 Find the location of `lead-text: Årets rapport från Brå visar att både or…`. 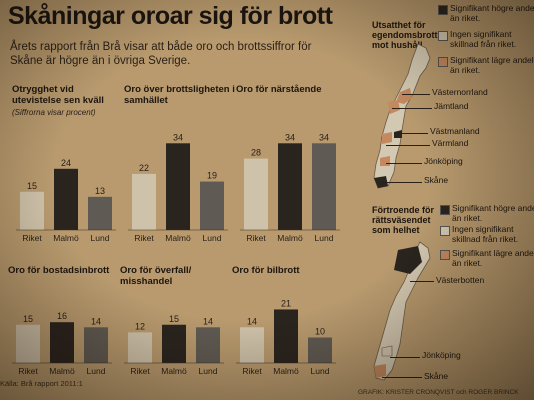

lead-text: Årets rapport från Brå visar att både or… is located at coordinates (161, 54).